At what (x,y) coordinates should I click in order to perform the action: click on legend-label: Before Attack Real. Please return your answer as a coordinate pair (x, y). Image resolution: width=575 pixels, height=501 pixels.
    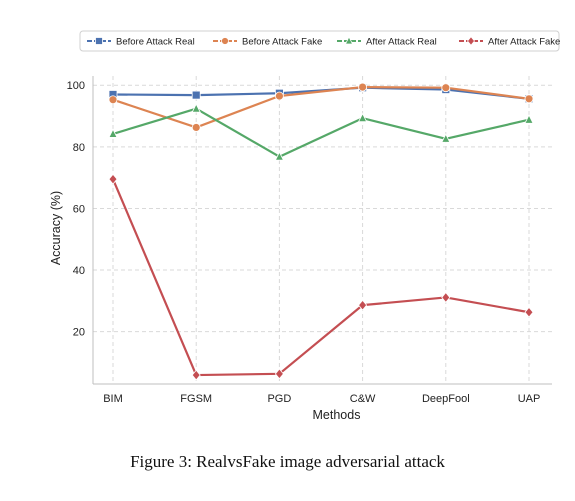
    Looking at the image, I should click on (155, 42).